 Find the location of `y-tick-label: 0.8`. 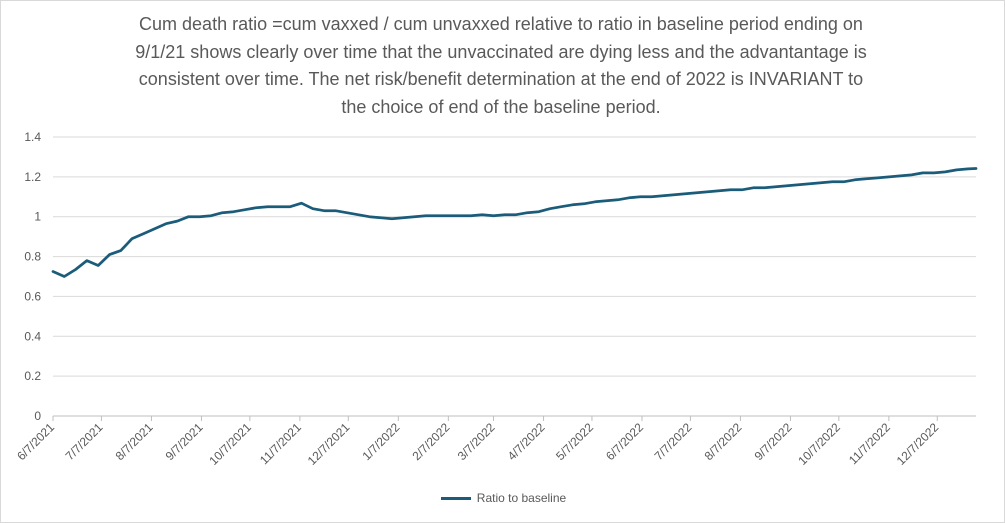

y-tick-label: 0.8 is located at coordinates (32, 257).